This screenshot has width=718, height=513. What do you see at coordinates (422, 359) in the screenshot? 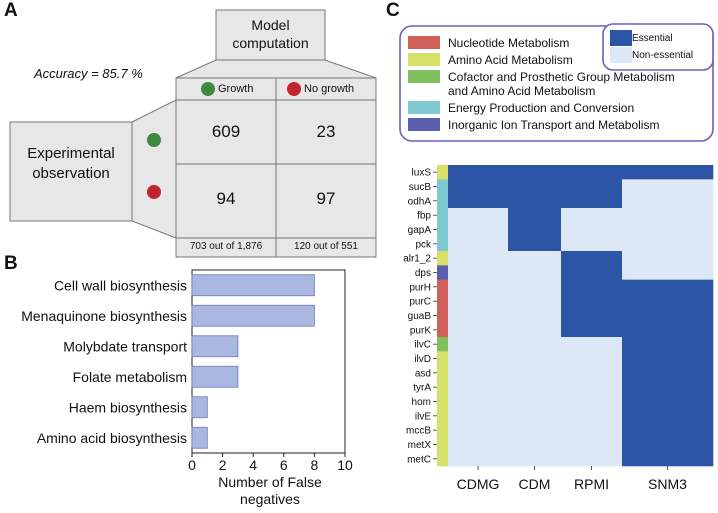
I see `row-label: ilvD` at bounding box center [422, 359].